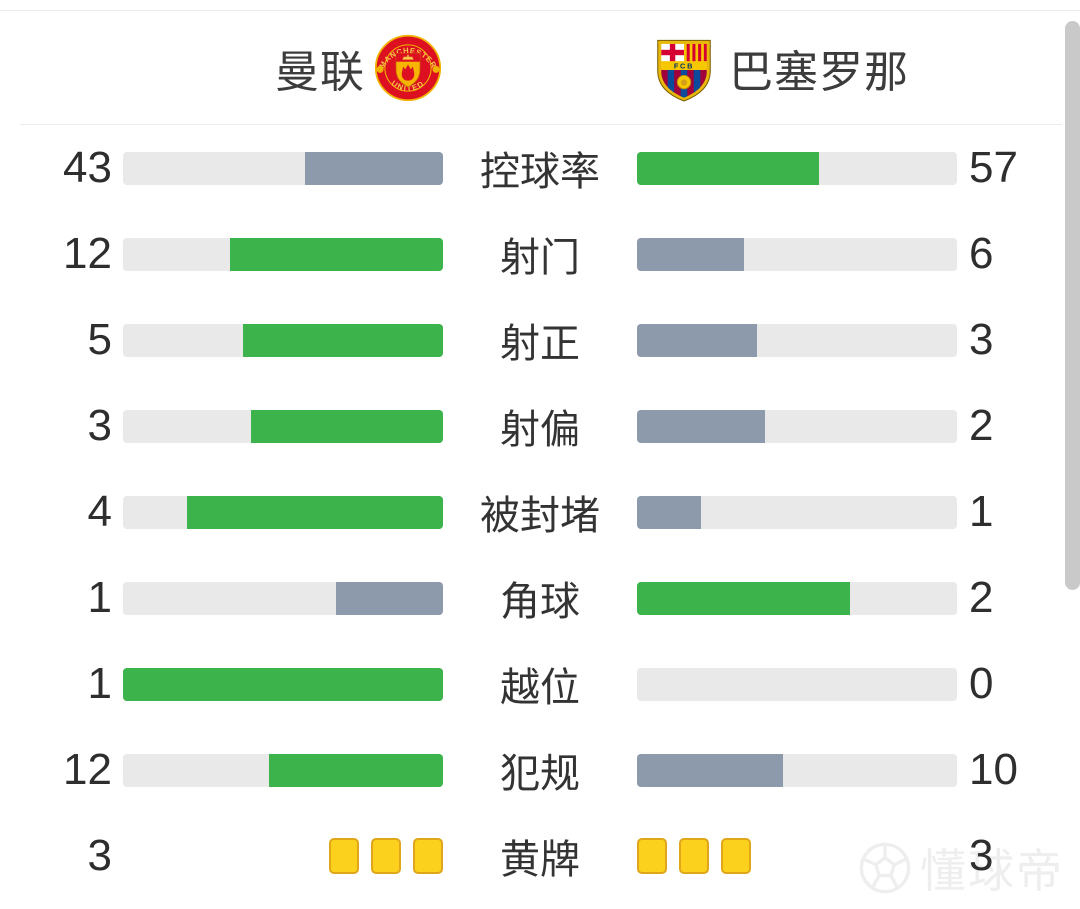 The width and height of the screenshot is (1080, 909). Describe the element at coordinates (99, 511) in the screenshot. I see `home-value: 4` at that location.